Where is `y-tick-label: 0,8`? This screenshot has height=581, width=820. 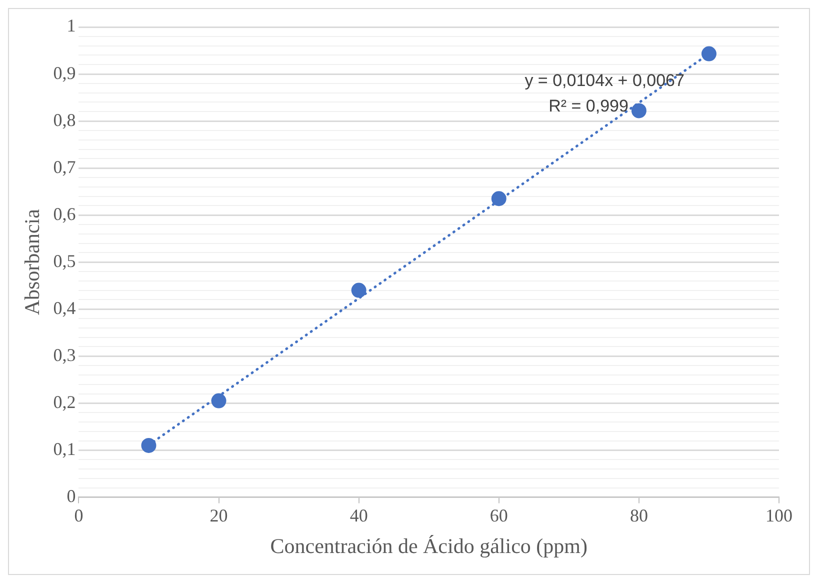
y-tick-label: 0,8 is located at coordinates (64, 120).